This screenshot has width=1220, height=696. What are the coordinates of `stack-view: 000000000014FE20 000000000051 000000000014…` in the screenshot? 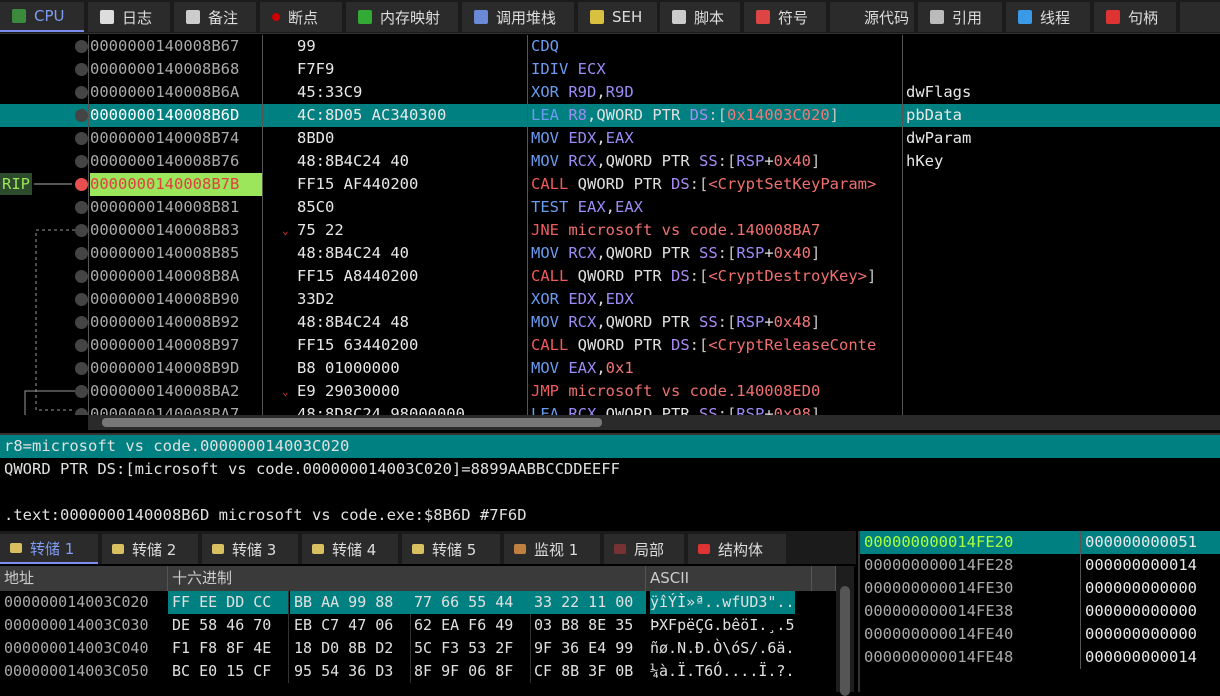 It's located at (1039, 611).